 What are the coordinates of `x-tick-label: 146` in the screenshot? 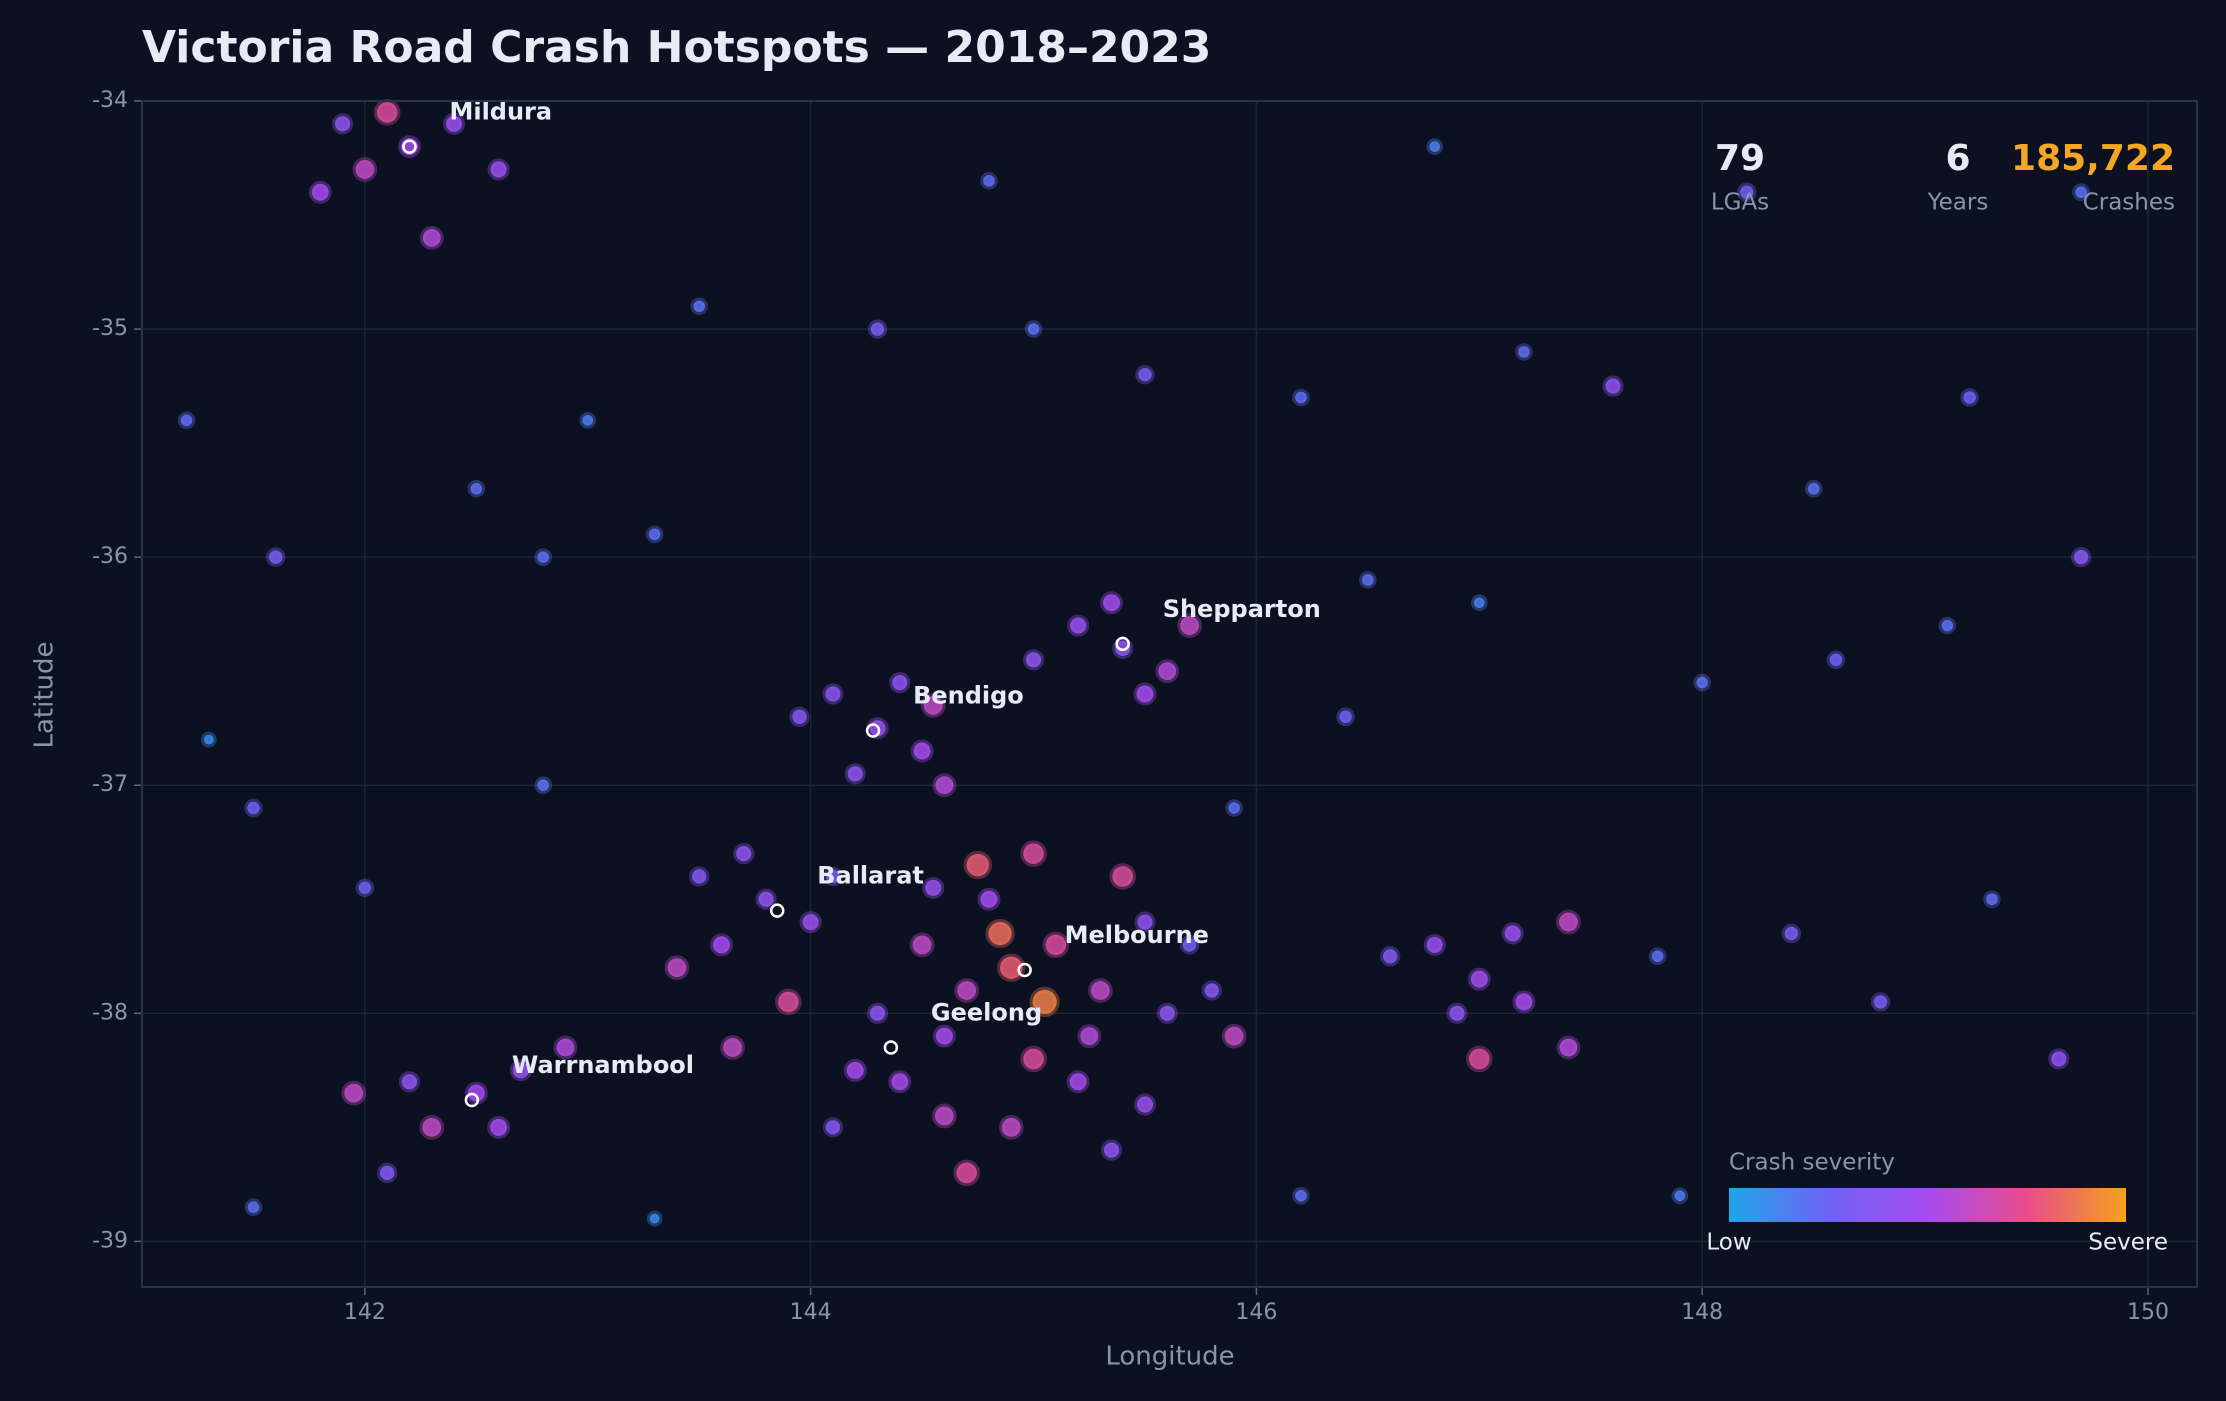 It's located at (1256, 1312).